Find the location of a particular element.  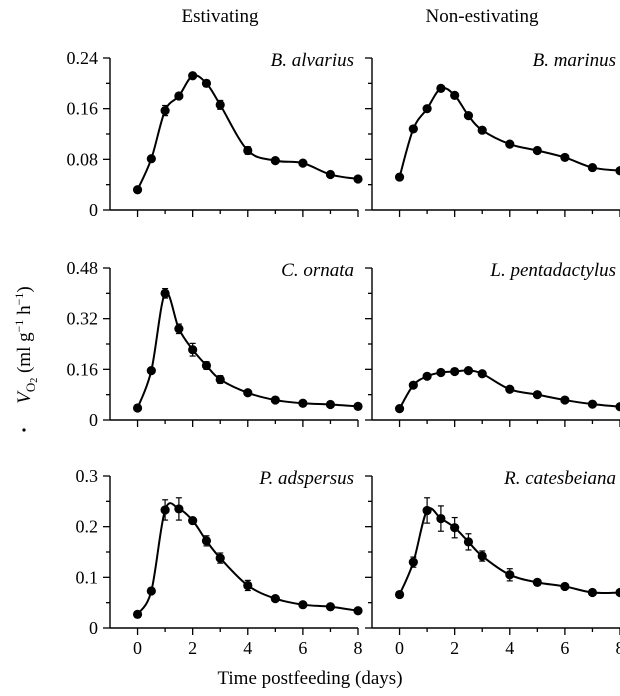

y-tick-label: 0.48 is located at coordinates (83, 268).